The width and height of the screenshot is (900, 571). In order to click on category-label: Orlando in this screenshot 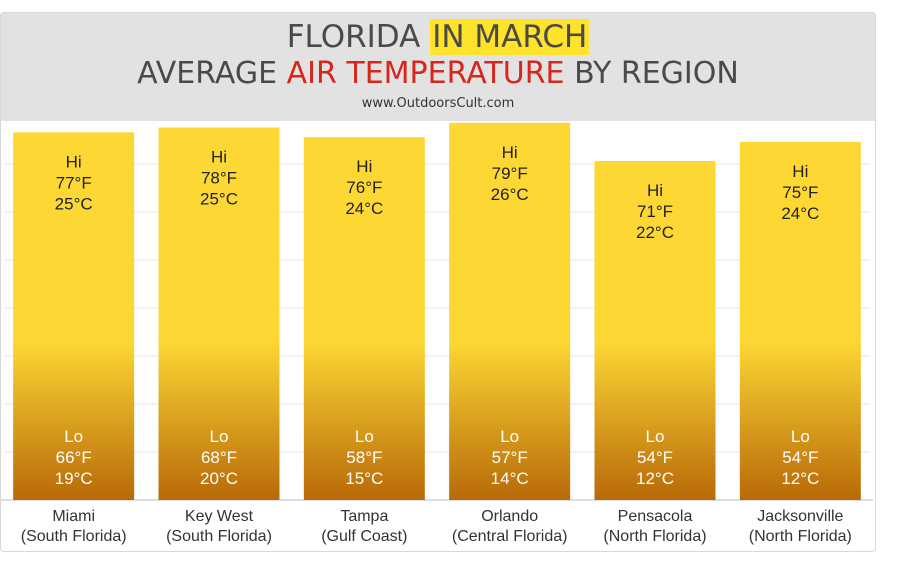, I will do `click(509, 516)`.